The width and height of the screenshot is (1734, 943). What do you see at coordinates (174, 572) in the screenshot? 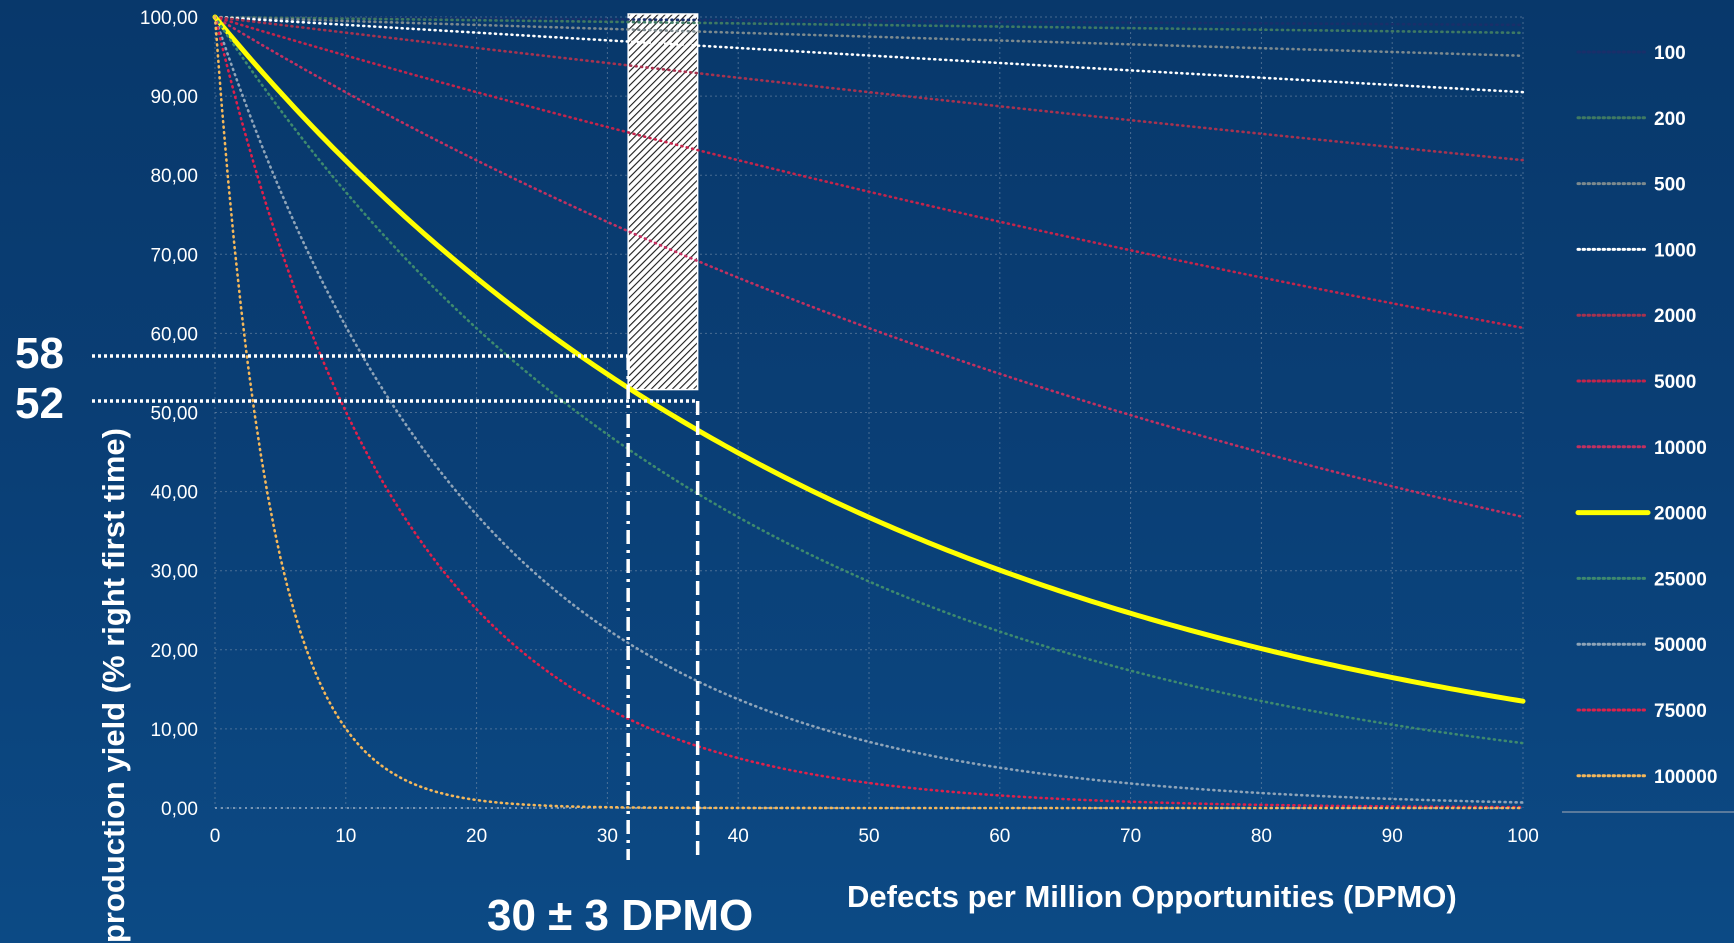
I see `y-tick-label: 30,00` at bounding box center [174, 572].